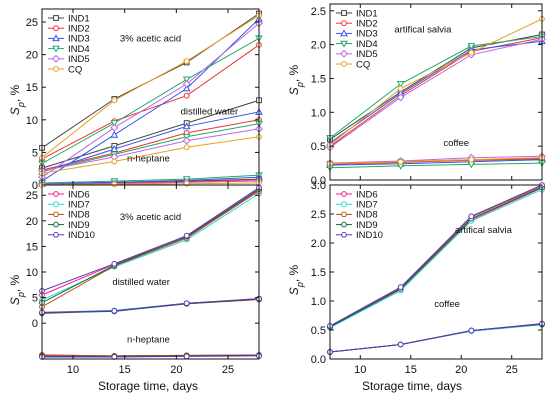  I want to click on legend-marker-IND2, so click(344, 23).